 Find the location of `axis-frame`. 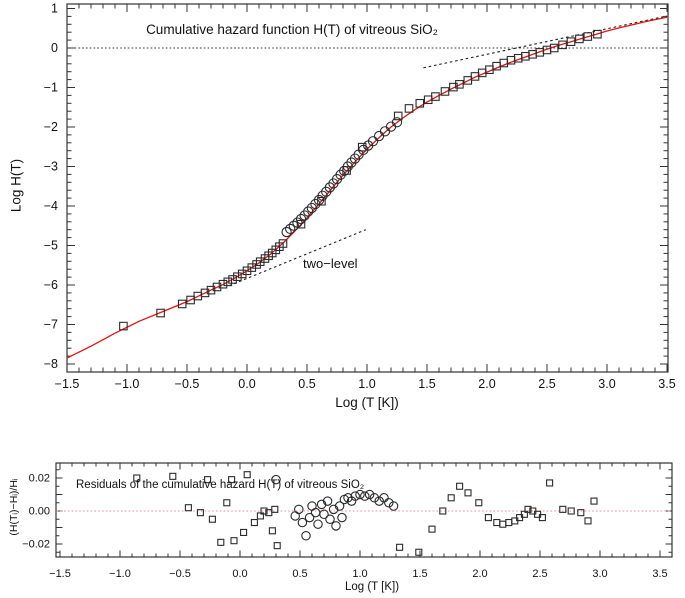

axis-frame is located at coordinates (364, 510).